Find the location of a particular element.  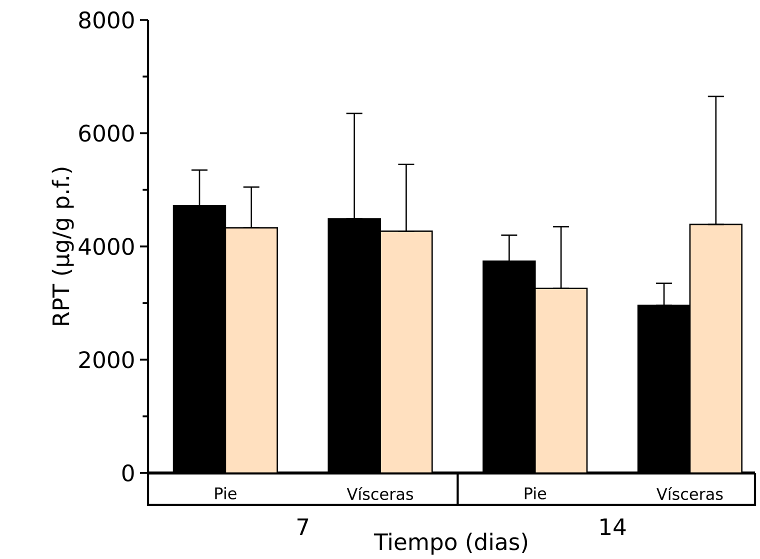

y-tick-label: 6000 is located at coordinates (106, 133).